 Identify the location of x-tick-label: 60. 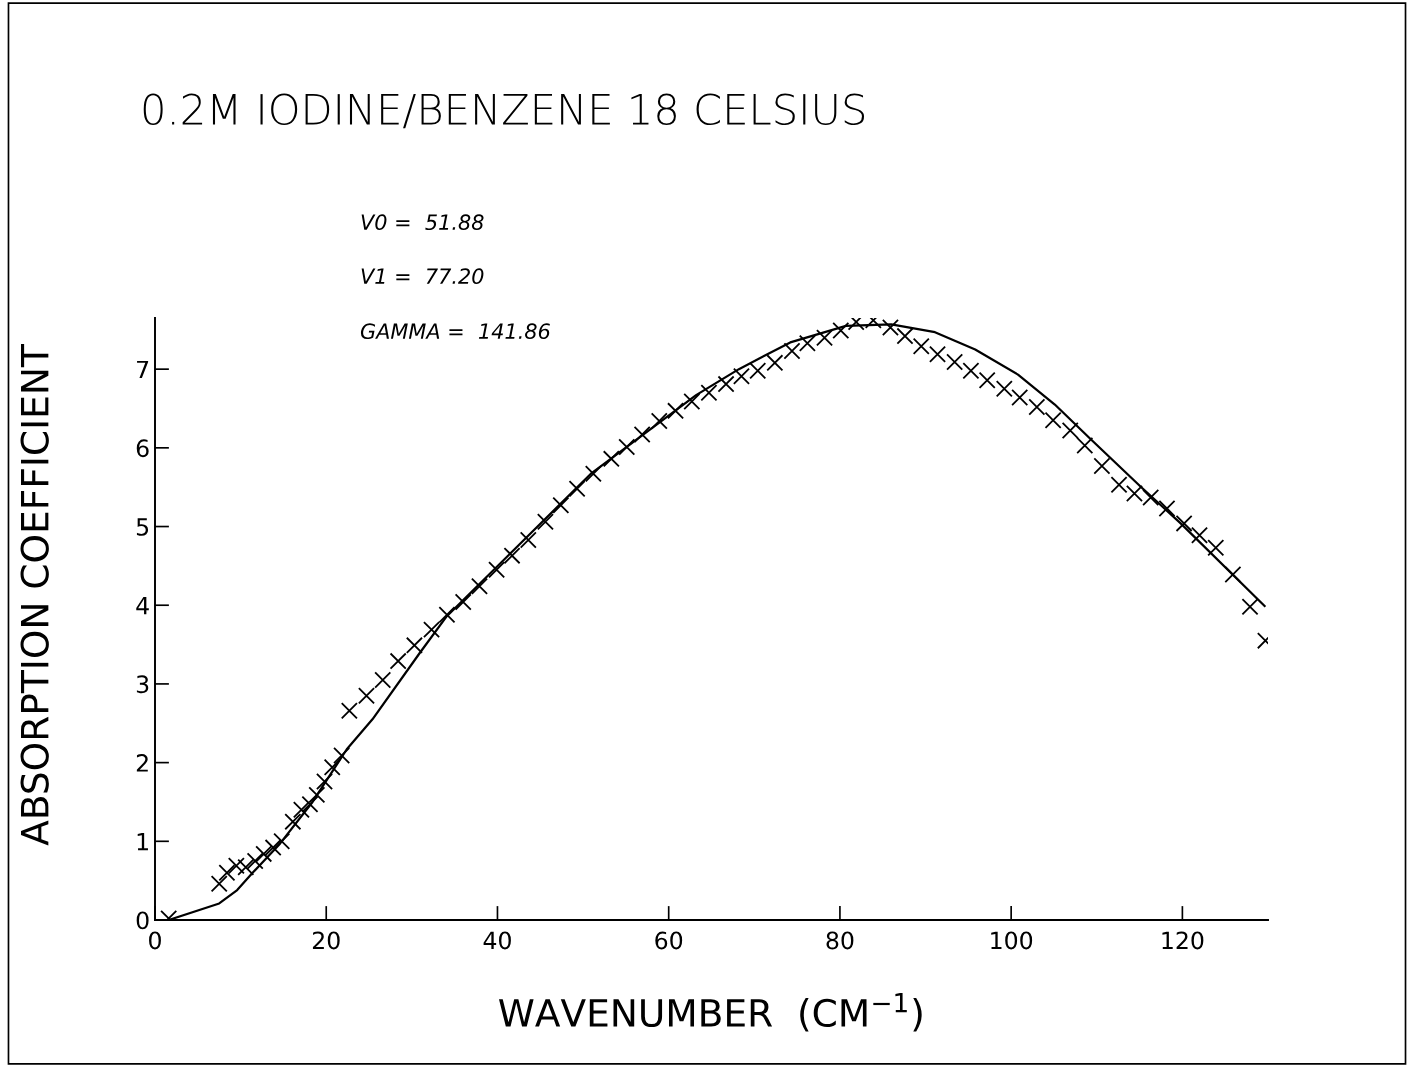
(669, 940).